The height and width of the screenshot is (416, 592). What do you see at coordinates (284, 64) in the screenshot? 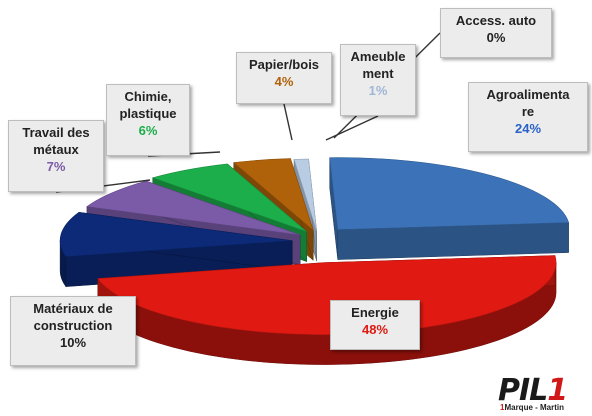
I see `slice-label-line: Papier/bois` at bounding box center [284, 64].